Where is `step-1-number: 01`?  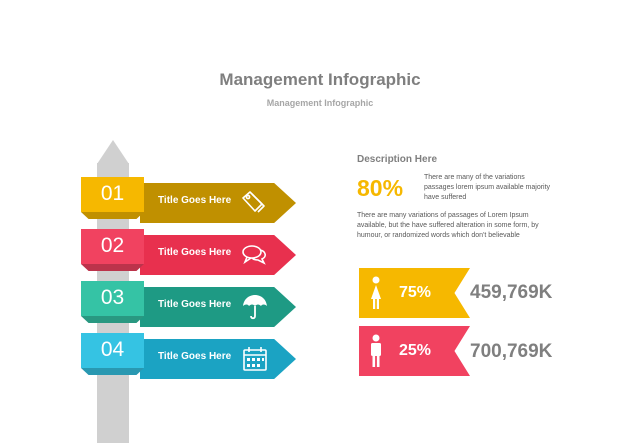
step-1-number: 01 is located at coordinates (112, 193).